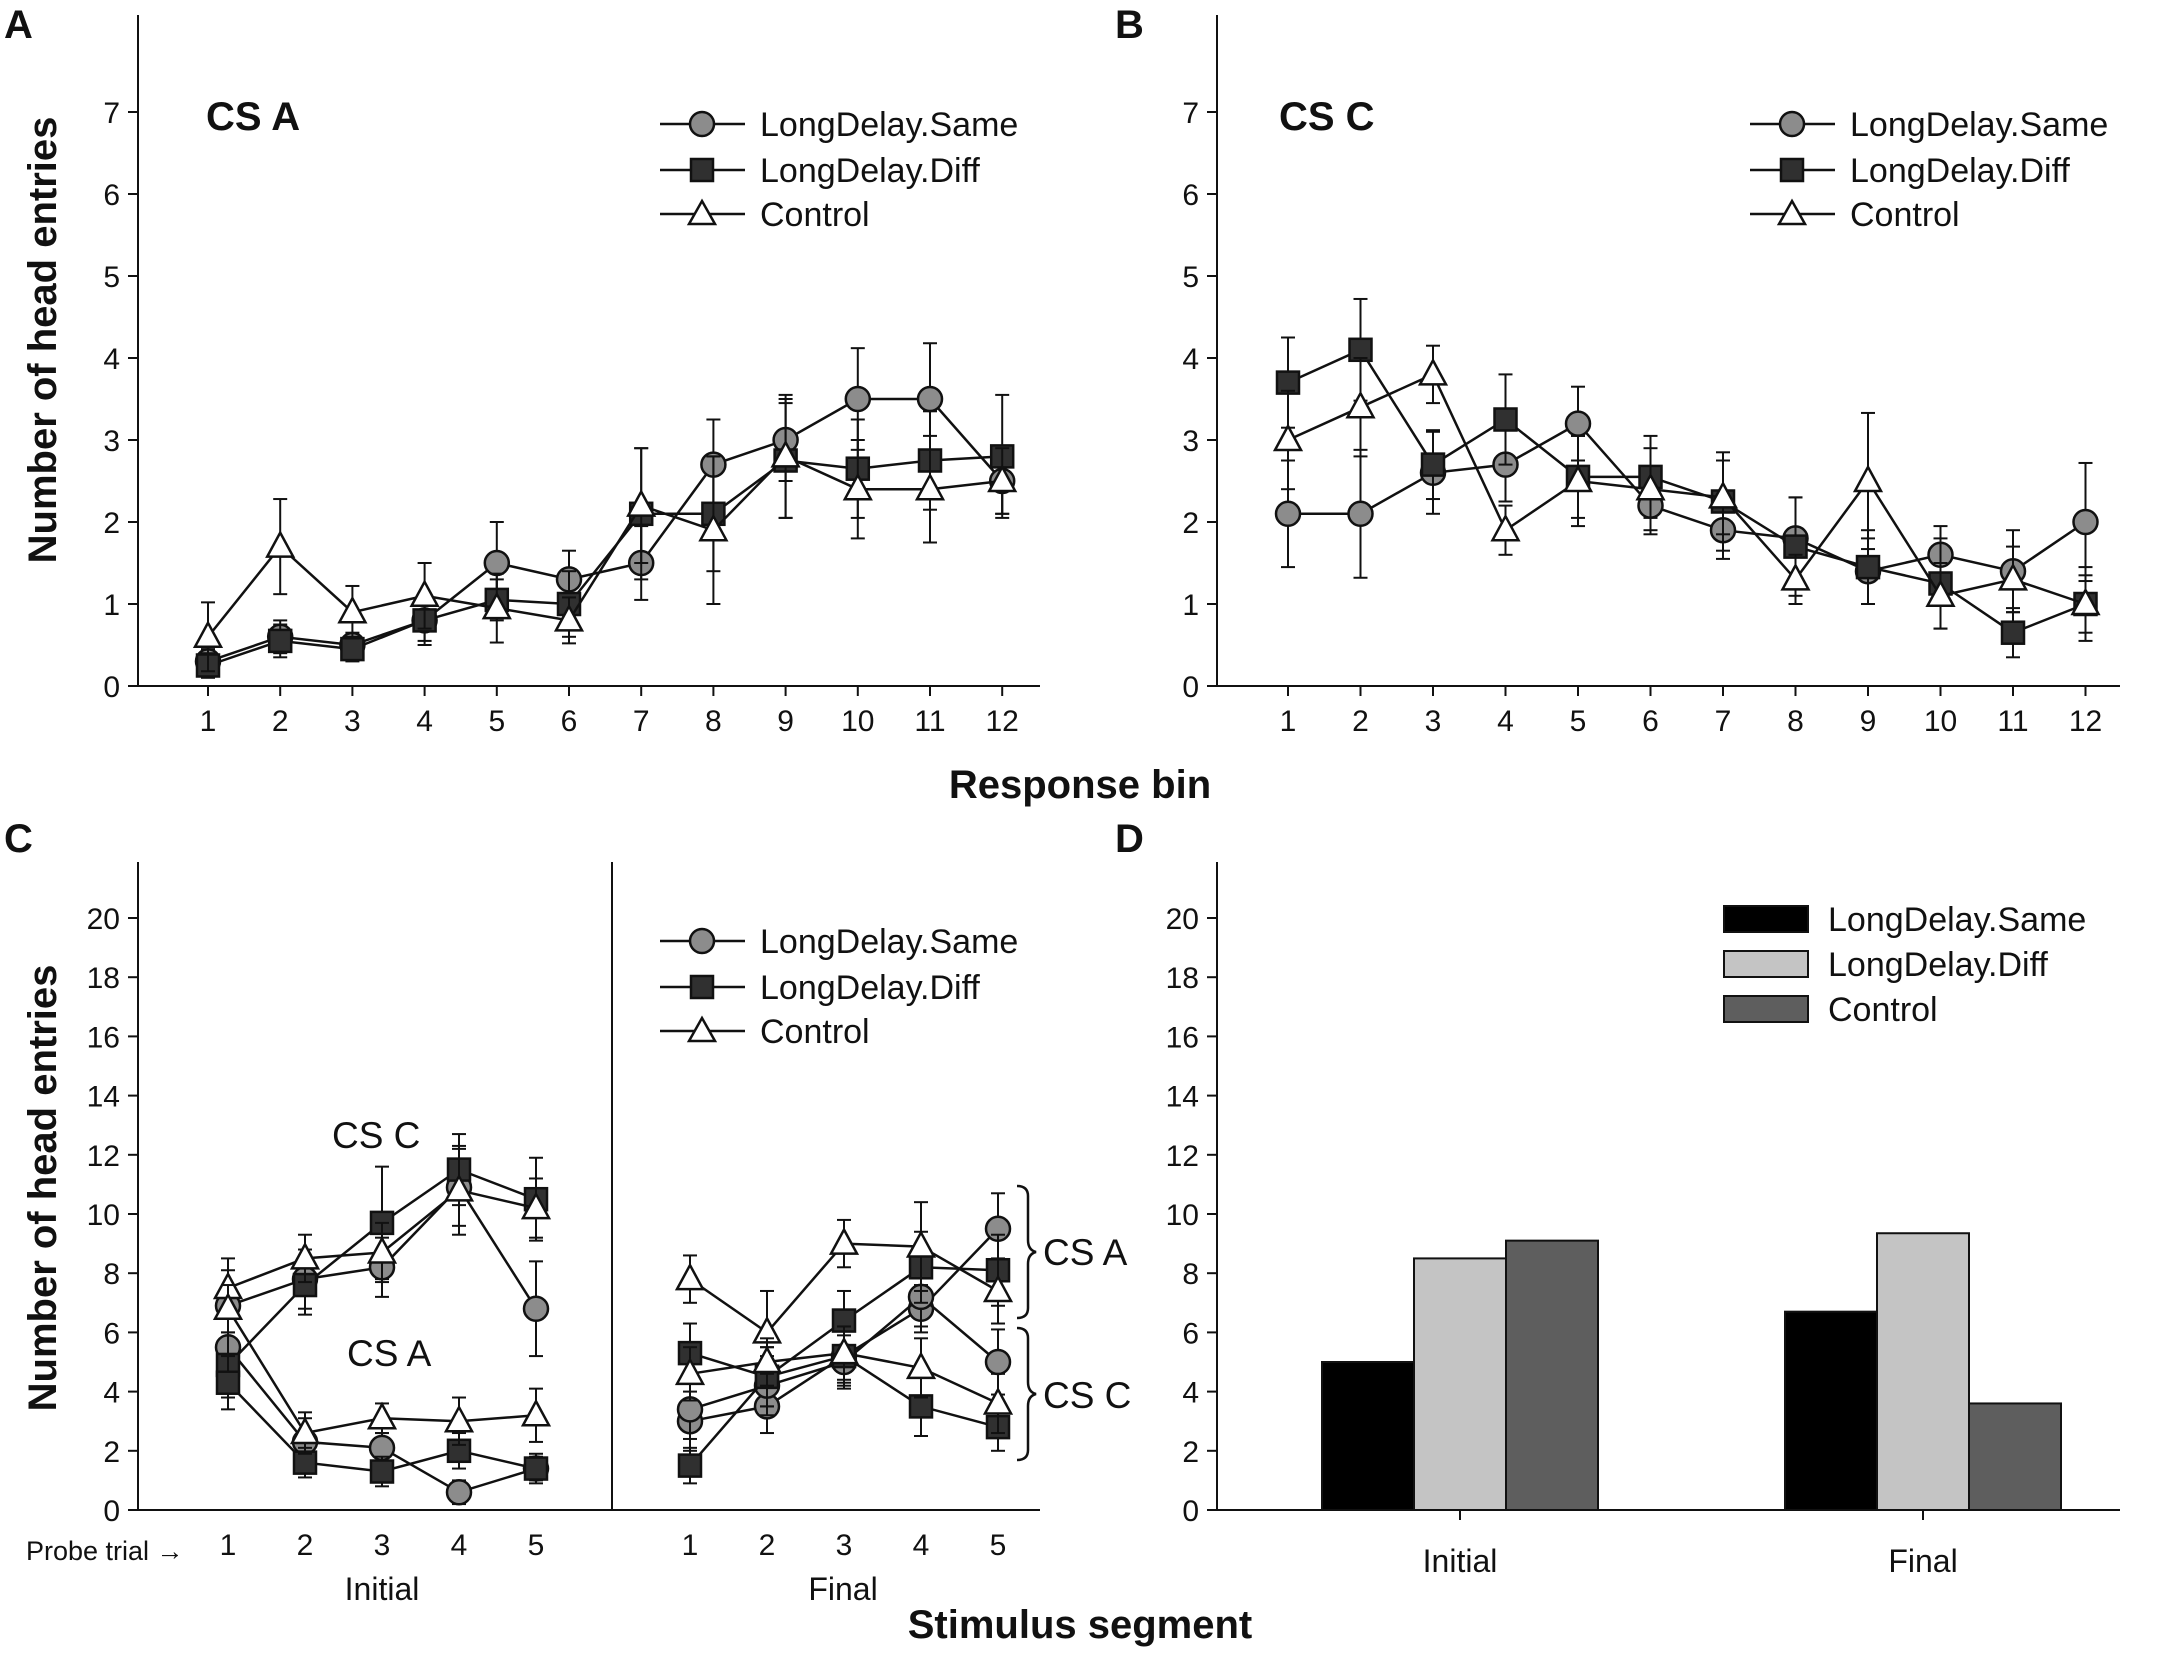 The image size is (2160, 1659). I want to click on panel-c-initial-x-tick-label-4: 4, so click(459, 1545).